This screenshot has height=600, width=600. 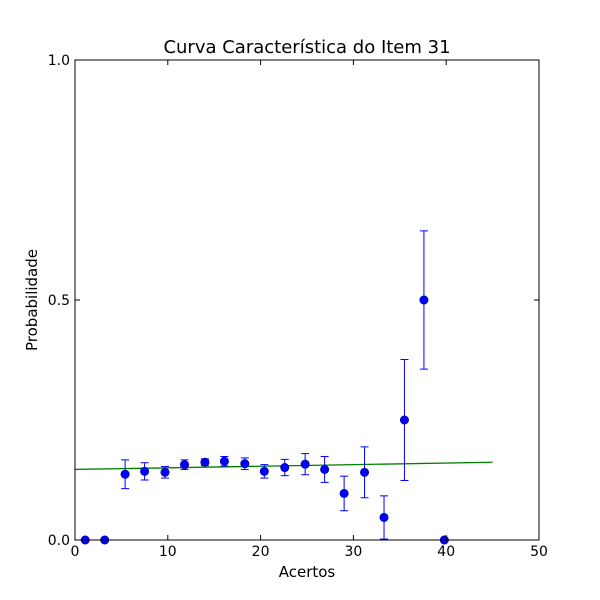 I want to click on x-tick-label: 20, so click(x=261, y=552).